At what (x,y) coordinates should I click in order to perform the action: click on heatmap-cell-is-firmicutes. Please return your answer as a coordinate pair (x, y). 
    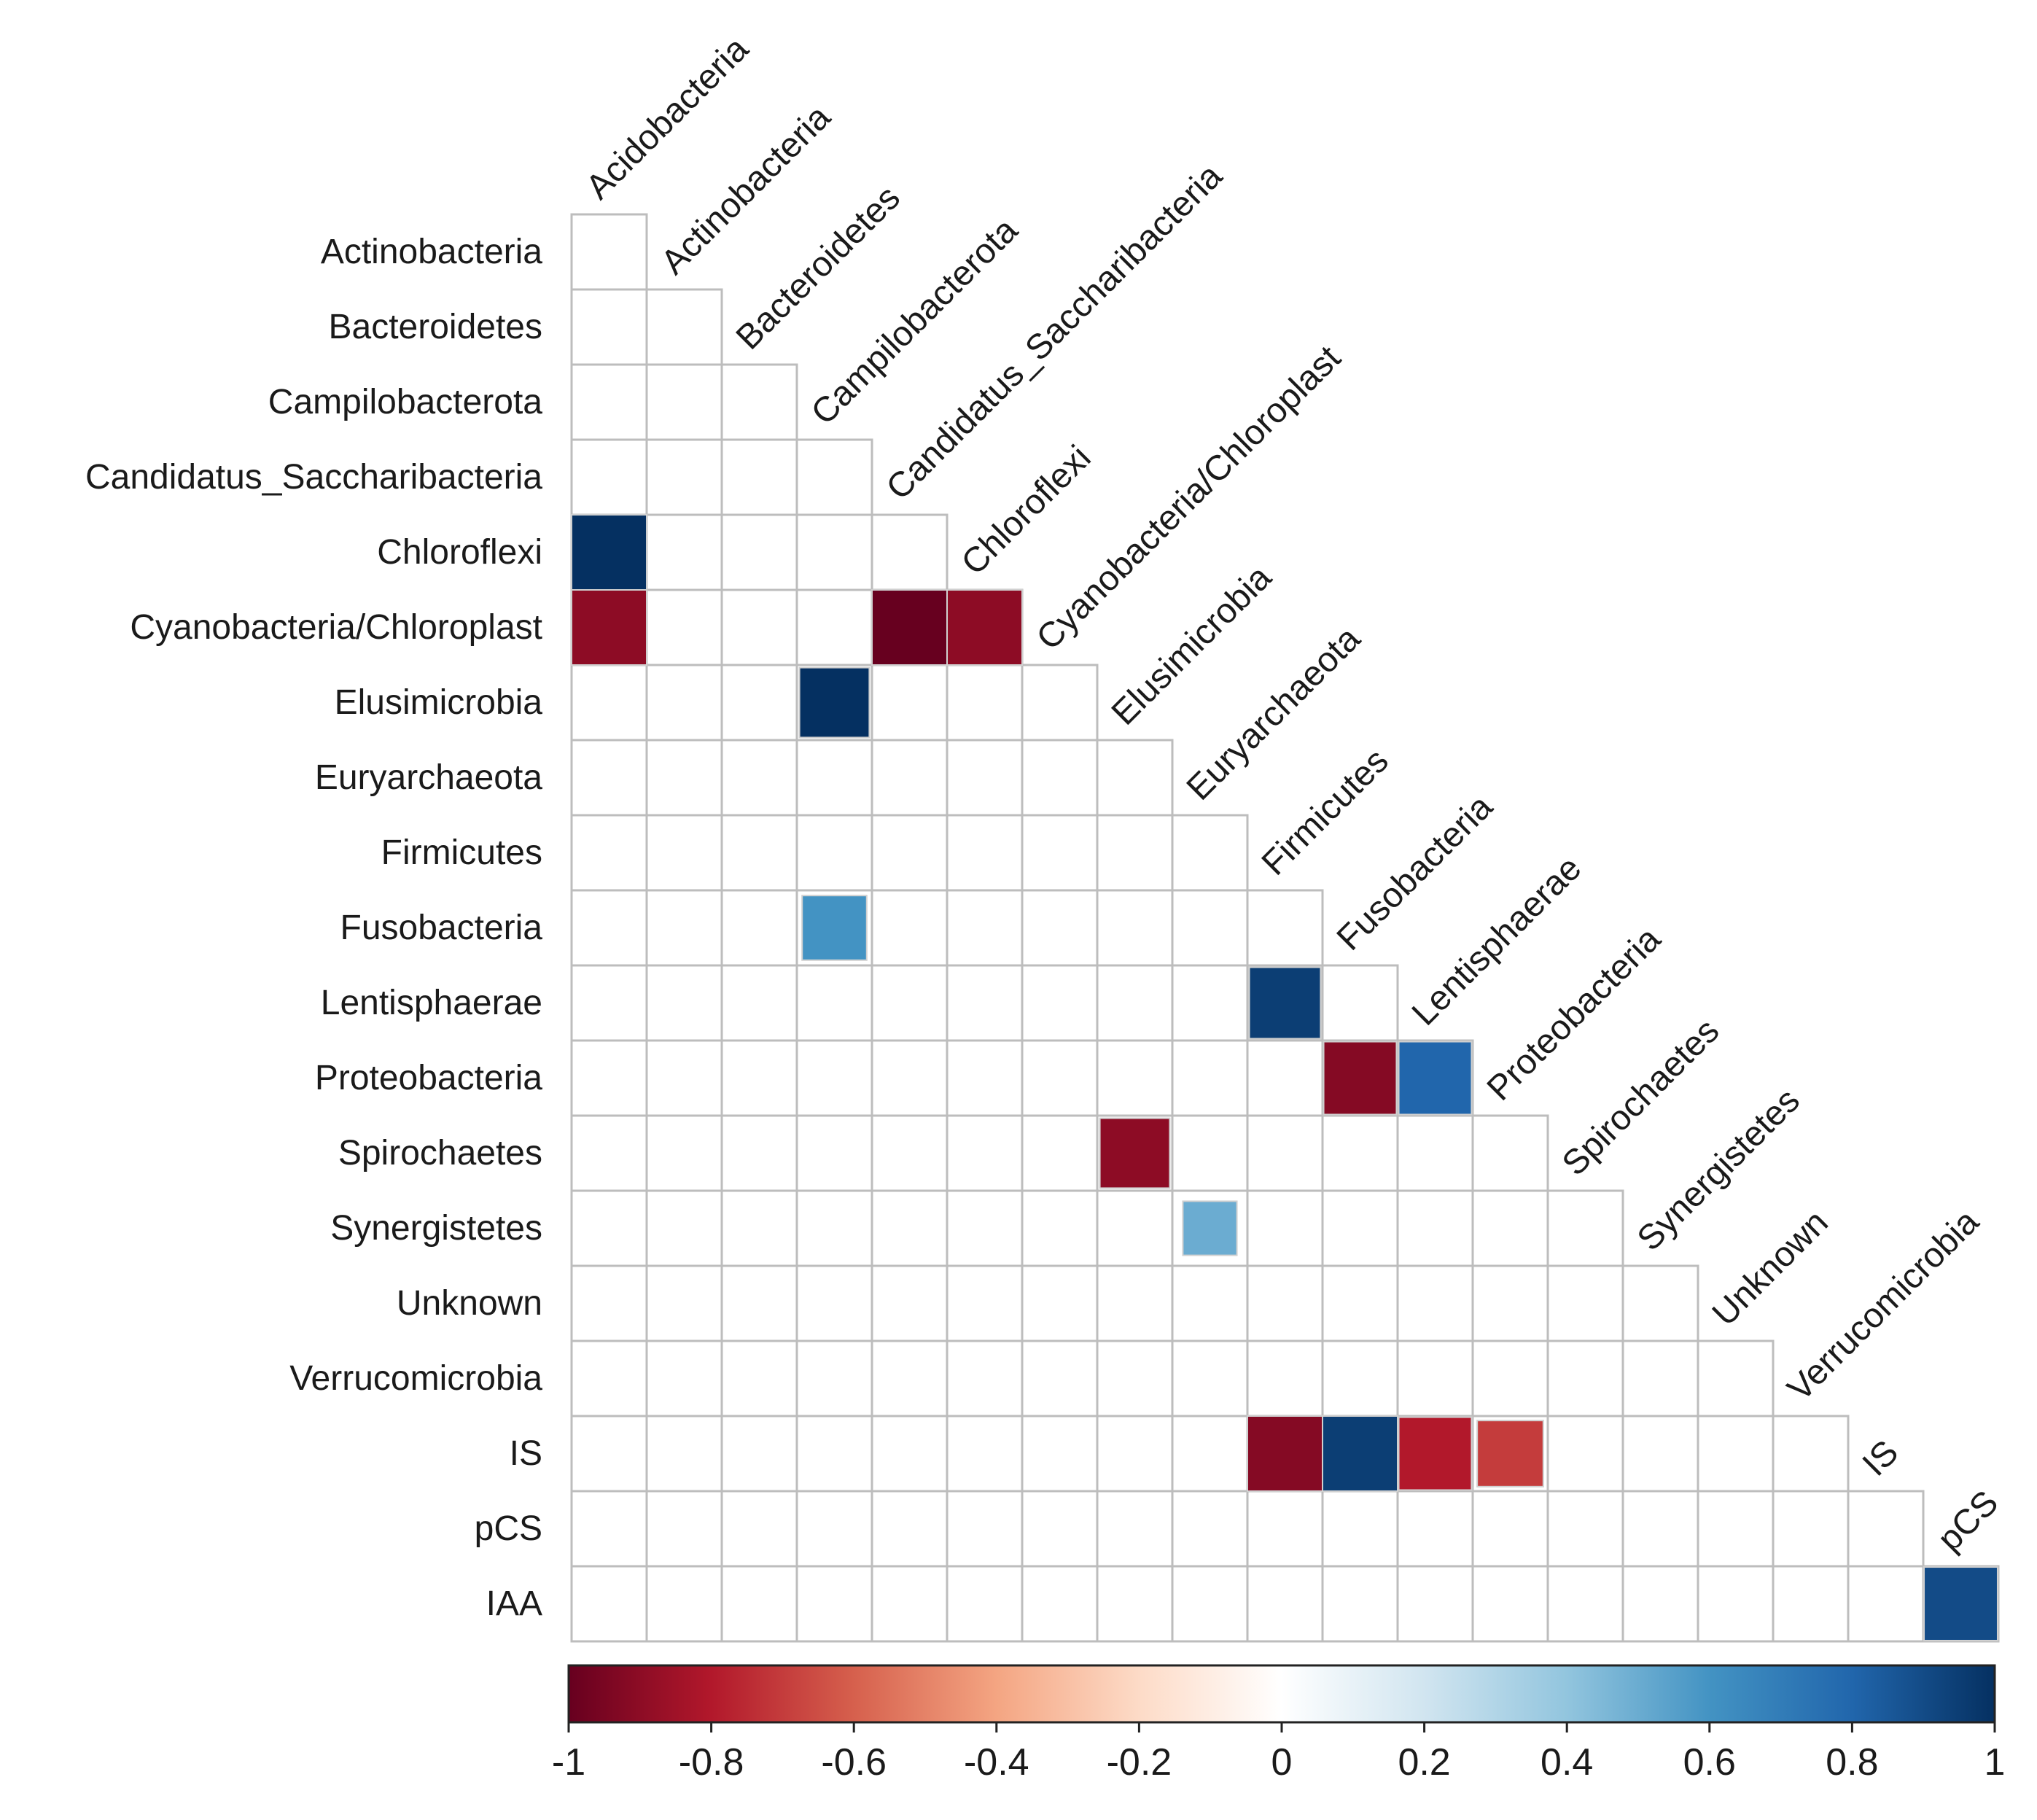
    Looking at the image, I should click on (1285, 1453).